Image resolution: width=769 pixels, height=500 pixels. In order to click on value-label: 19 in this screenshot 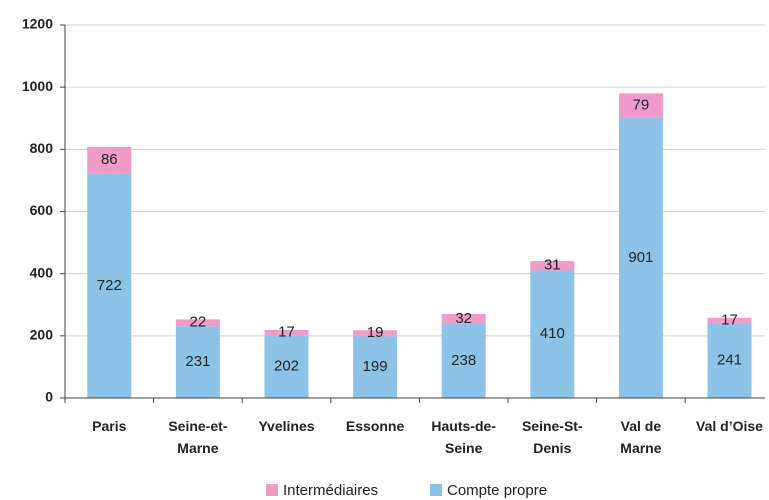, I will do `click(375, 332)`.